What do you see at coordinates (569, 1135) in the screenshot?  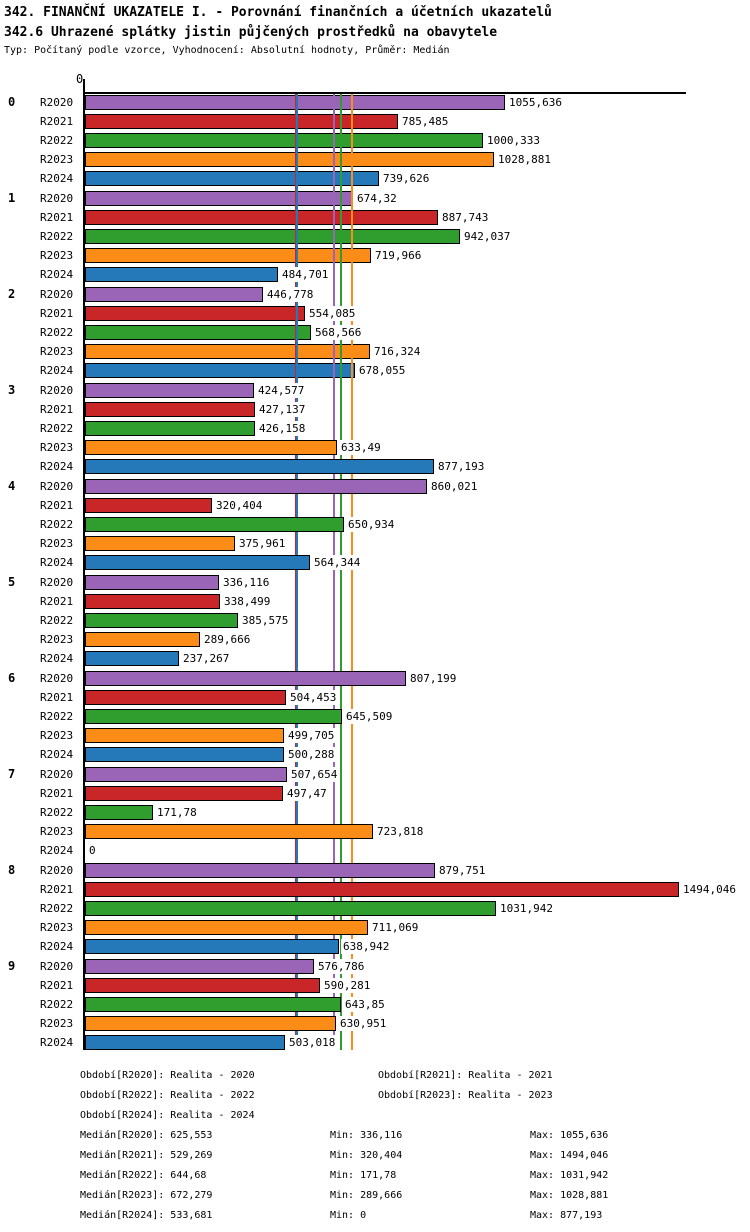 I see `legend-max-0: Max: 1055,636` at bounding box center [569, 1135].